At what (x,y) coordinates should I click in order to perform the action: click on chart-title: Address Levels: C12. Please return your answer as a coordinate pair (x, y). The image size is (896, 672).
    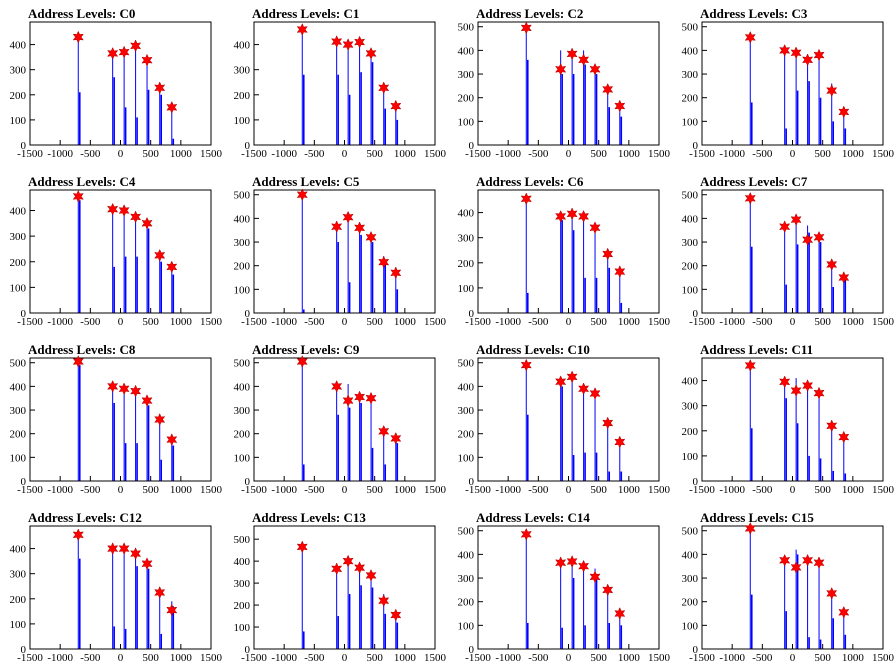
    Looking at the image, I should click on (85, 517).